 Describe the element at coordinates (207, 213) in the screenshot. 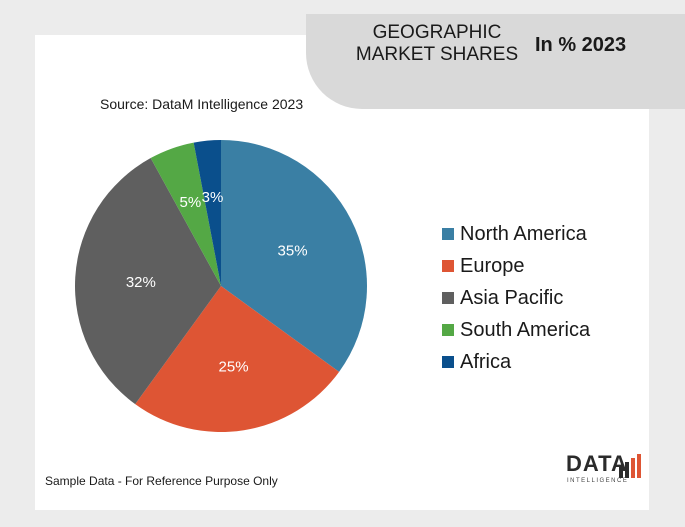

I see `pie-slice-africa` at that location.